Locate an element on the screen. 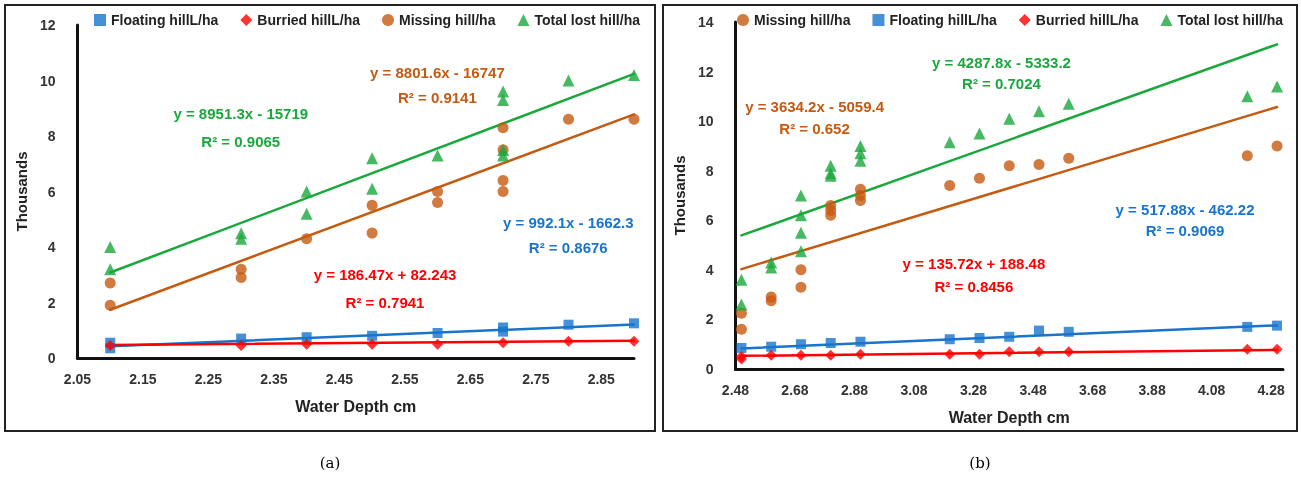 This screenshot has width=1301, height=481. x-tick-label: 2.35 is located at coordinates (274, 379).